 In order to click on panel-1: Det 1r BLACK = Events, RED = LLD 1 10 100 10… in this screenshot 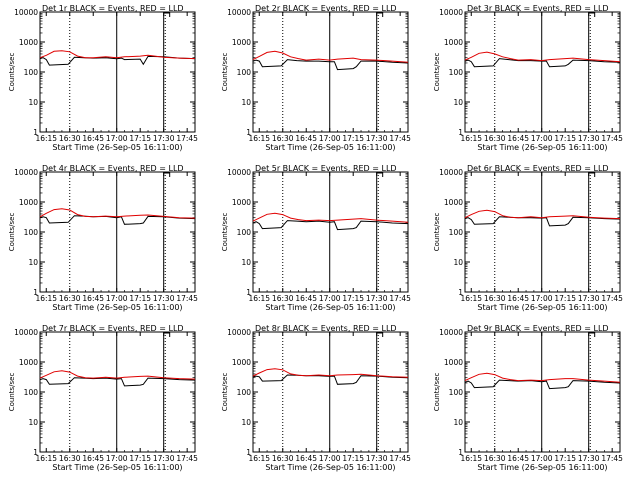, I will do `click(103, 78)`.